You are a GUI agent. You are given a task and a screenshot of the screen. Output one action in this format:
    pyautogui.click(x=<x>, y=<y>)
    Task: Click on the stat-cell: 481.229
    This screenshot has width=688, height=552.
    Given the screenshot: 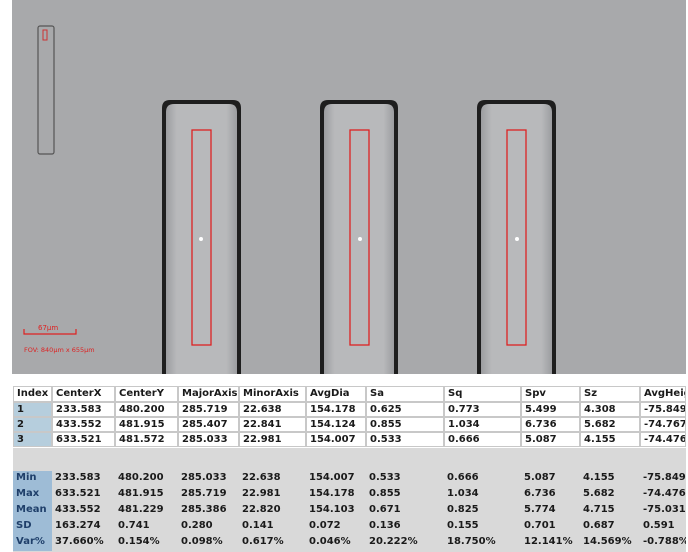 What is the action you would take?
    pyautogui.click(x=146, y=511)
    